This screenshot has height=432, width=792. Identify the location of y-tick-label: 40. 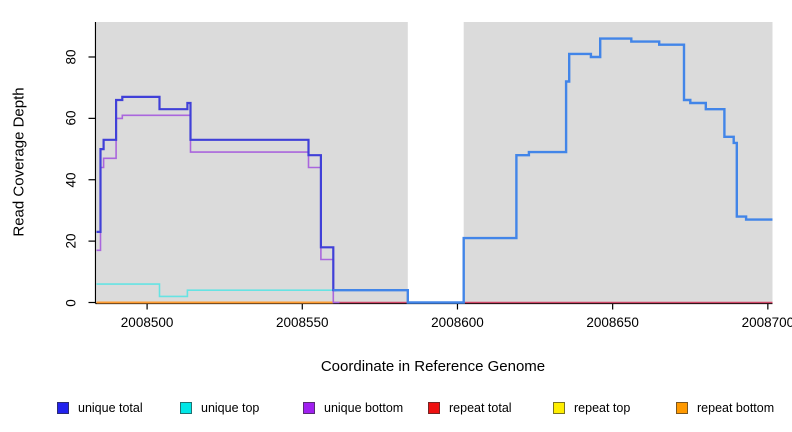
(71, 180).